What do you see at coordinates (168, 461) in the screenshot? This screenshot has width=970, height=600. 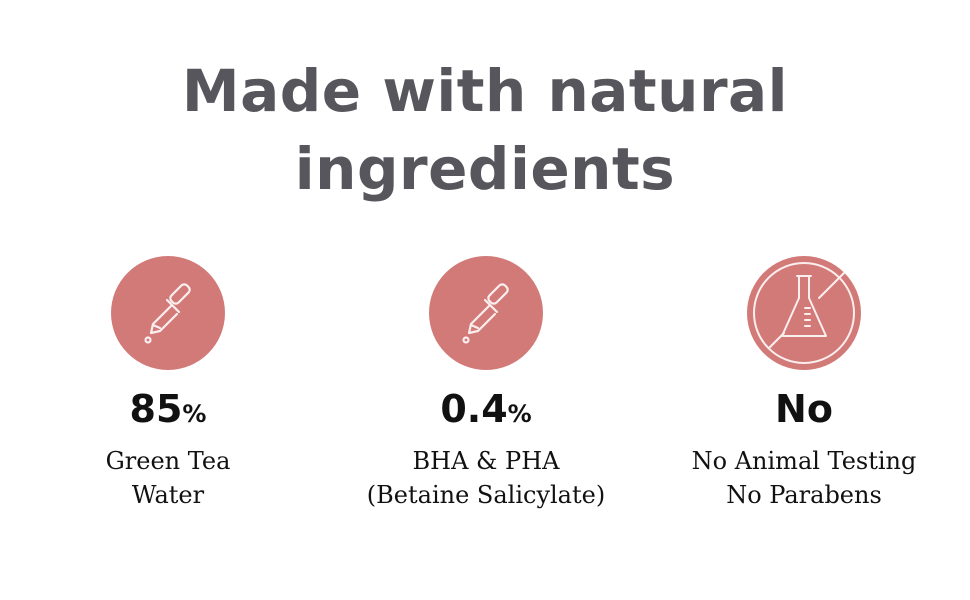 I see `desc-line: Green Tea` at bounding box center [168, 461].